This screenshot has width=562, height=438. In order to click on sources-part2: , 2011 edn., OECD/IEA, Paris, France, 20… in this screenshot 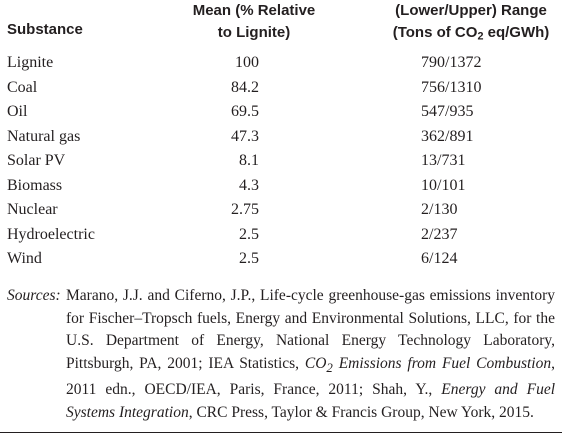, I will do `click(310, 376)`.